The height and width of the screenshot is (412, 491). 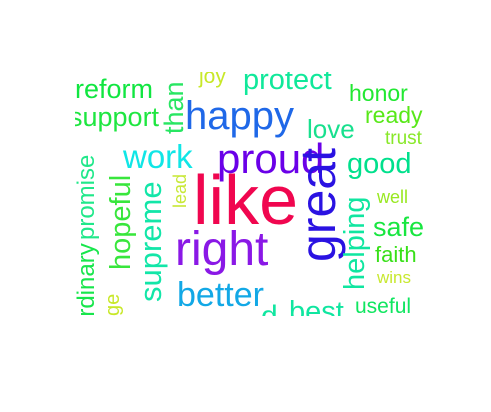 What do you see at coordinates (113, 304) in the screenshot?
I see `word-ge: ge` at bounding box center [113, 304].